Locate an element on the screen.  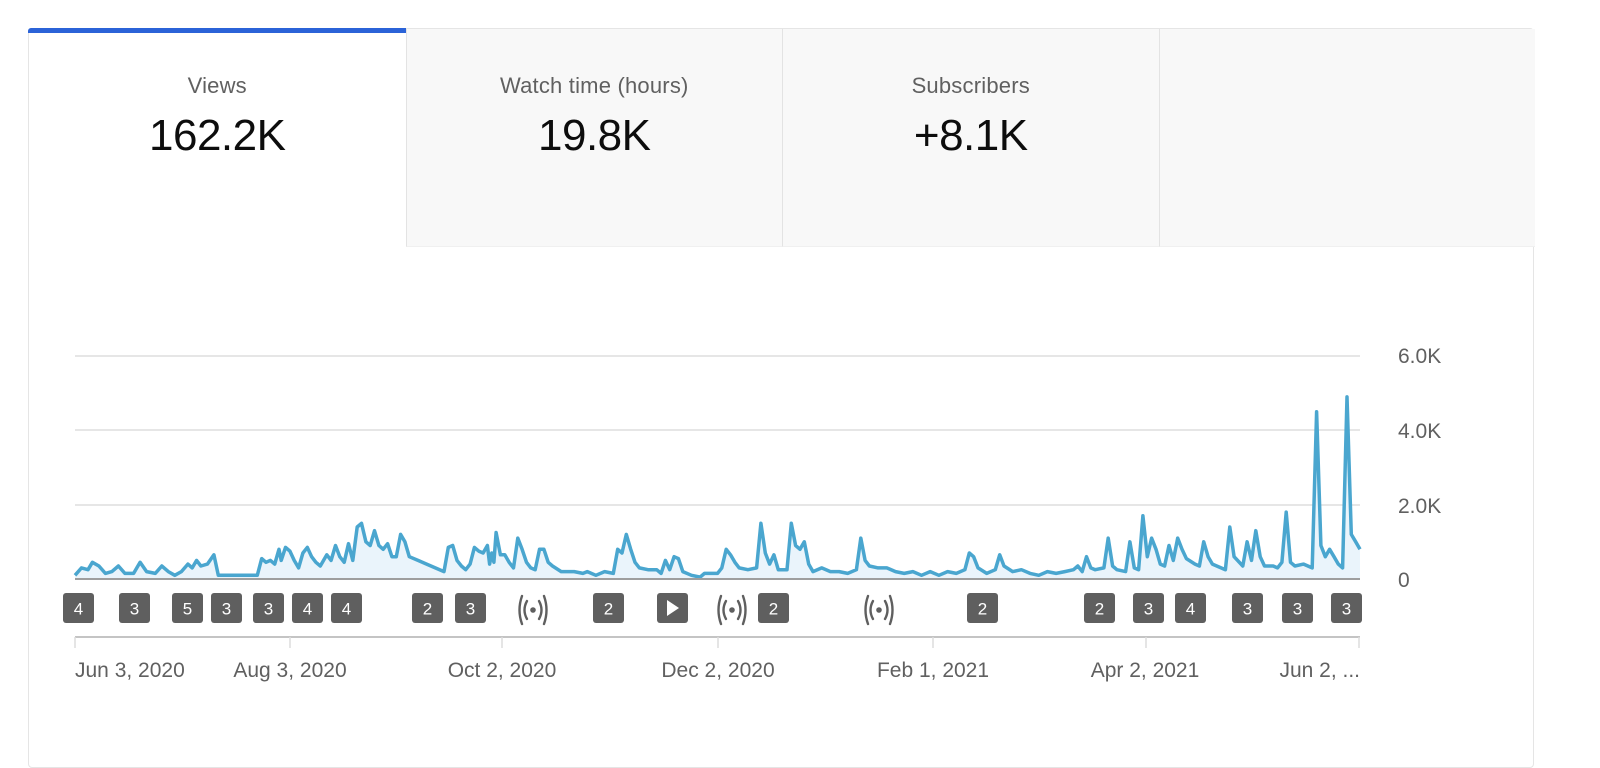
tab-views-value: 162.2K is located at coordinates (217, 135).